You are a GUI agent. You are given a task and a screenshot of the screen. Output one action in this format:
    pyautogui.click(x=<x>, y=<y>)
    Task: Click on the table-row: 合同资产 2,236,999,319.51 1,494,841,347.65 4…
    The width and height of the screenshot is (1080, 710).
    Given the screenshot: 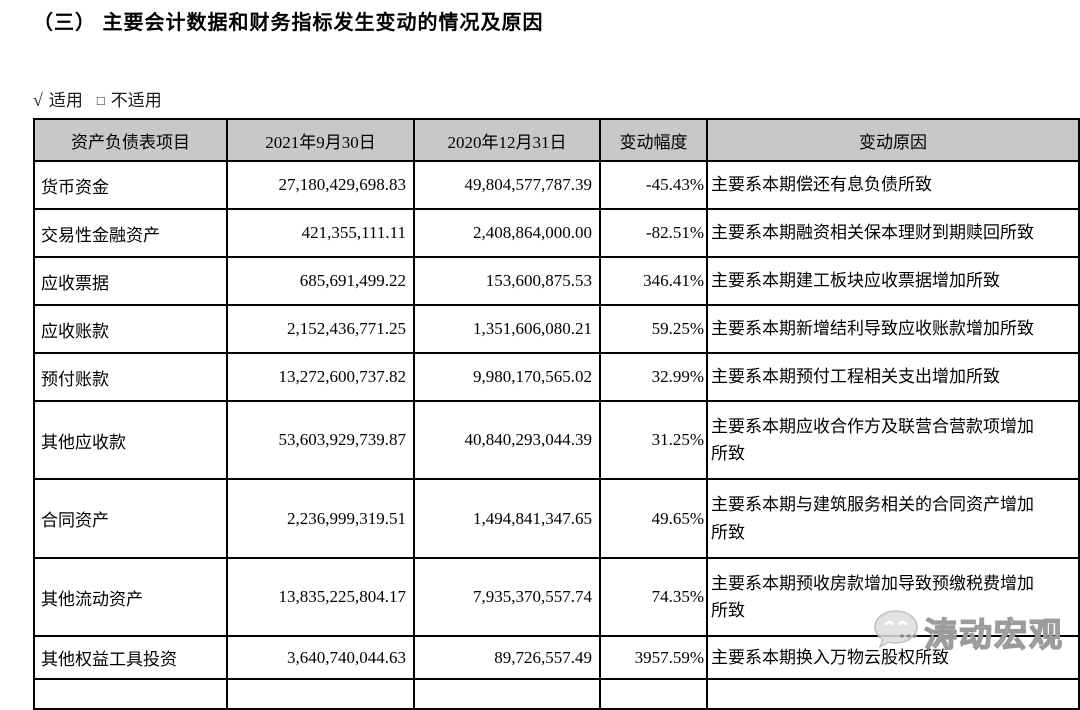 What is the action you would take?
    pyautogui.click(x=556, y=518)
    